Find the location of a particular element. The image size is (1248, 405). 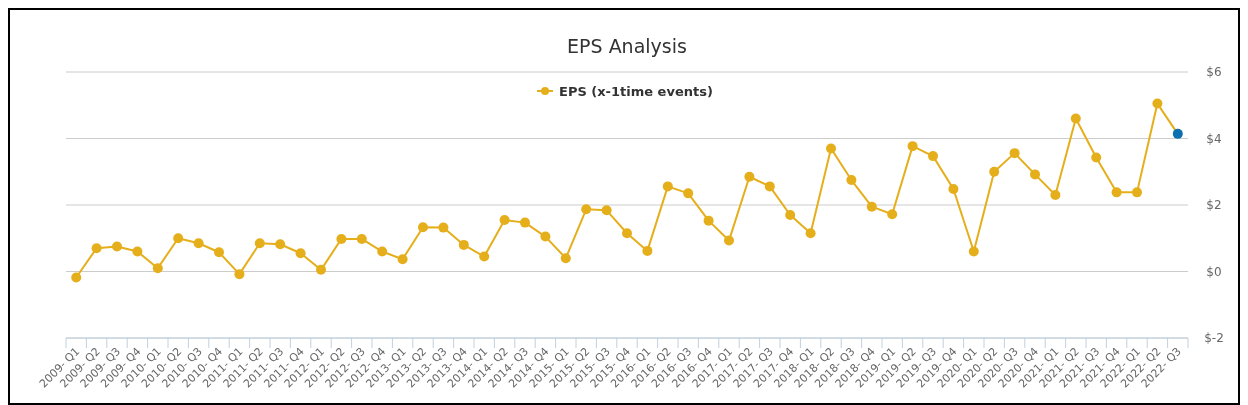

y-tick-label: $4 is located at coordinates (1214, 138).